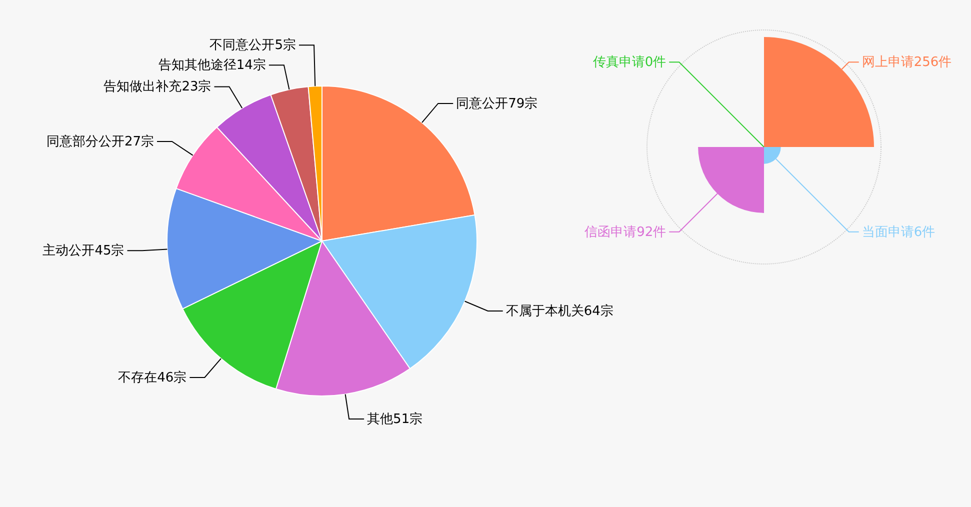 This screenshot has width=971, height=507. Describe the element at coordinates (560, 310) in the screenshot. I see `slice-label: 不属于本机关64宗` at that location.